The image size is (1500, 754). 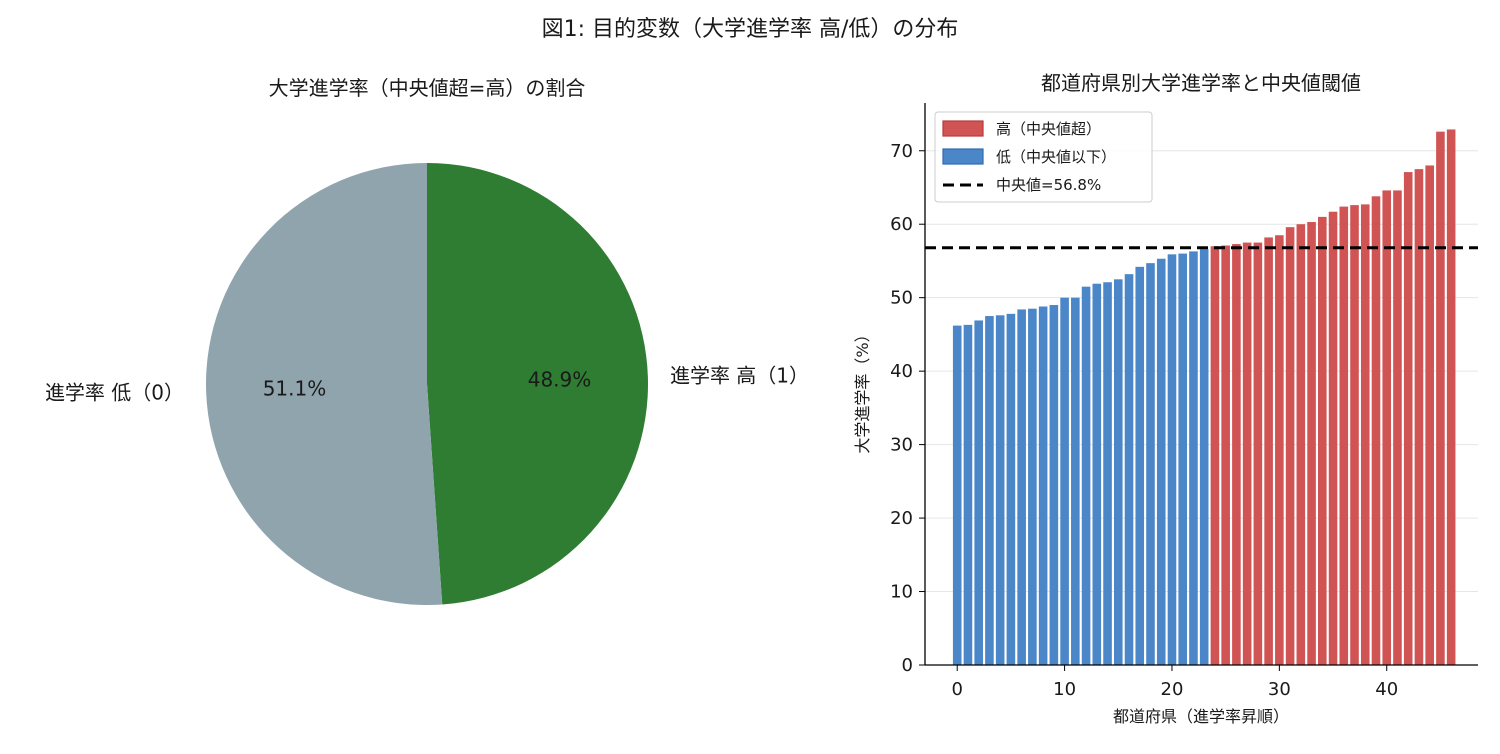 What do you see at coordinates (901, 445) in the screenshot?
I see `y-tick-label: 30` at bounding box center [901, 445].